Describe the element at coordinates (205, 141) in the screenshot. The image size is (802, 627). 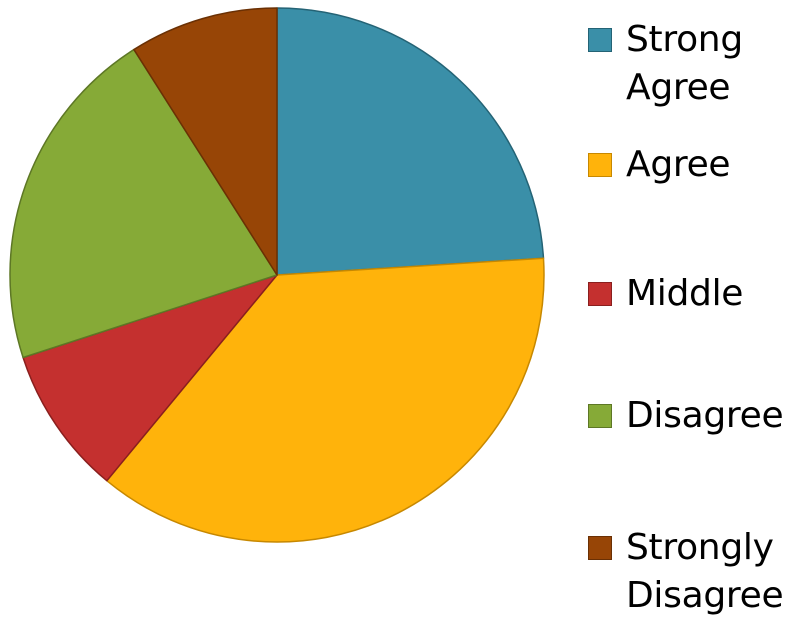
I see `pie-slice-strongly-disagree` at that location.